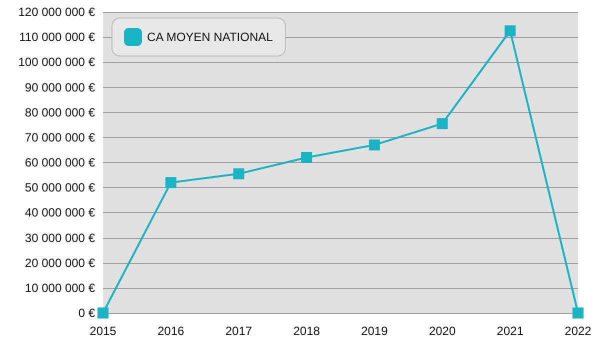  Describe the element at coordinates (60, 163) in the screenshot. I see `y-tick-label: 60 000 000 €` at that location.